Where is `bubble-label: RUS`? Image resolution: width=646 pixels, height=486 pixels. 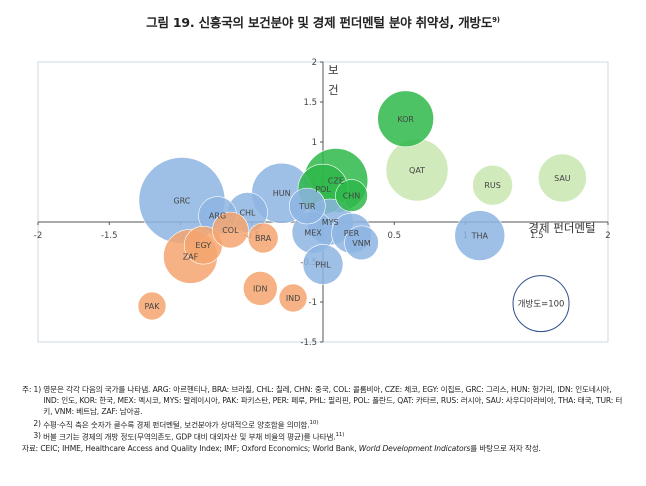
bubble-label: RUS is located at coordinates (492, 185).